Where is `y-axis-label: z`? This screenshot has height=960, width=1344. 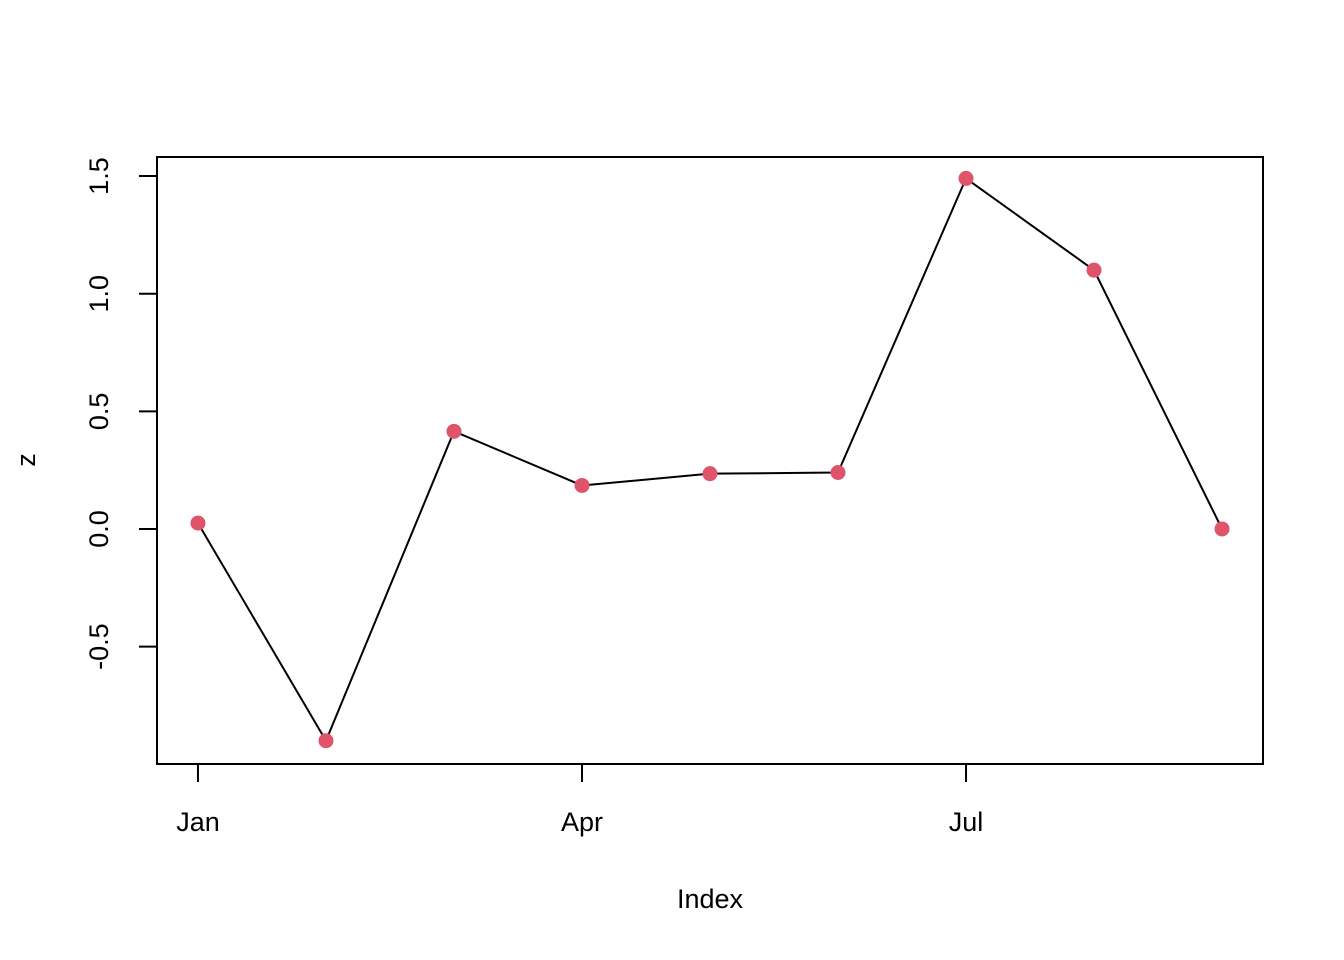 y-axis-label: z is located at coordinates (26, 460).